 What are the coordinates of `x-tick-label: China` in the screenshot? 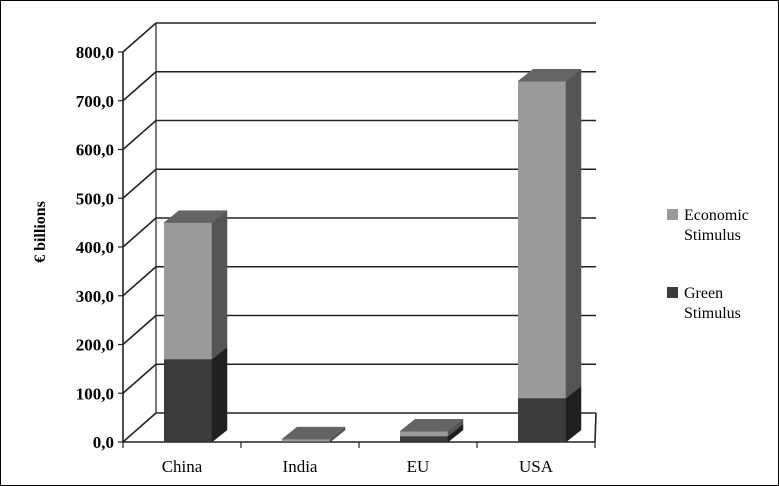 It's located at (182, 466).